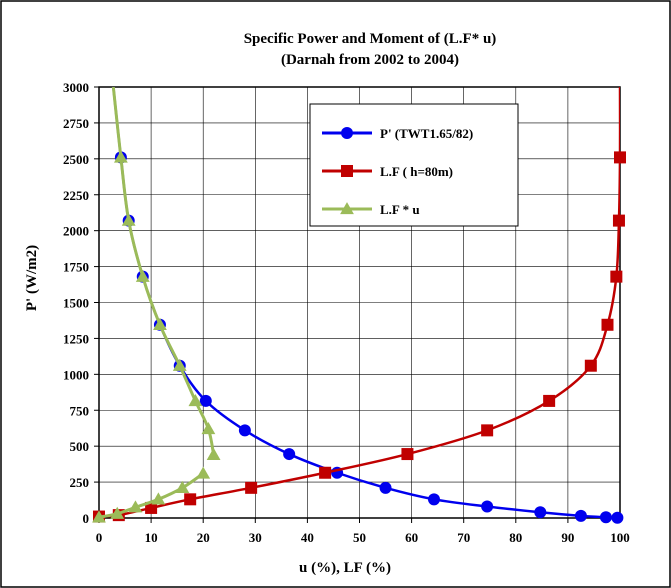  Describe the element at coordinates (80, 410) in the screenshot. I see `y-tick-label: 750` at that location.